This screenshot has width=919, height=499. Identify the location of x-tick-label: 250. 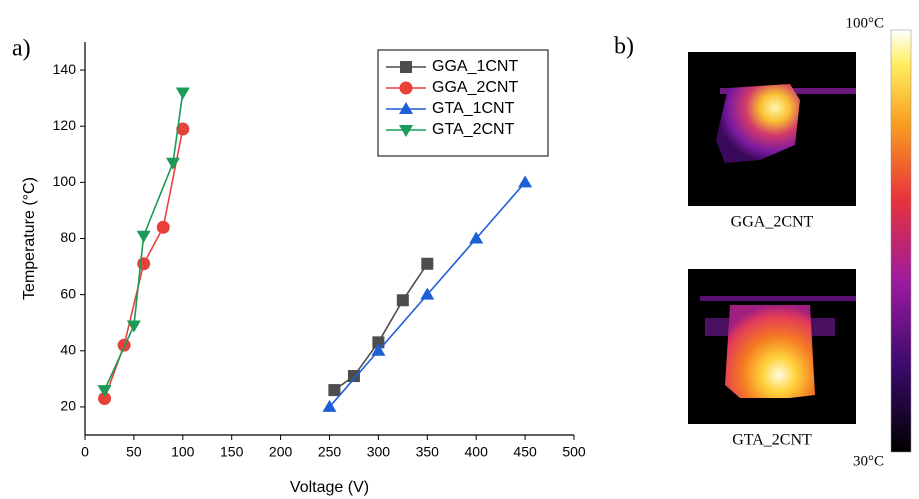
(330, 452).